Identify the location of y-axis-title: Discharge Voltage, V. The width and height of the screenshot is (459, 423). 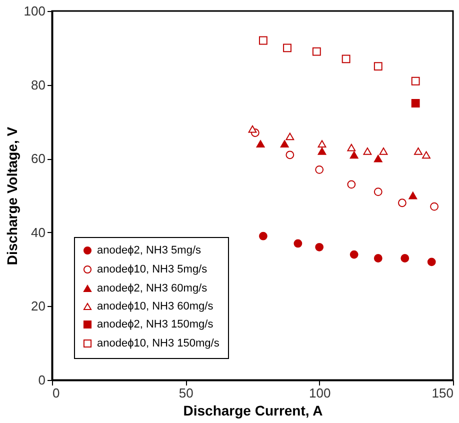
(12, 196).